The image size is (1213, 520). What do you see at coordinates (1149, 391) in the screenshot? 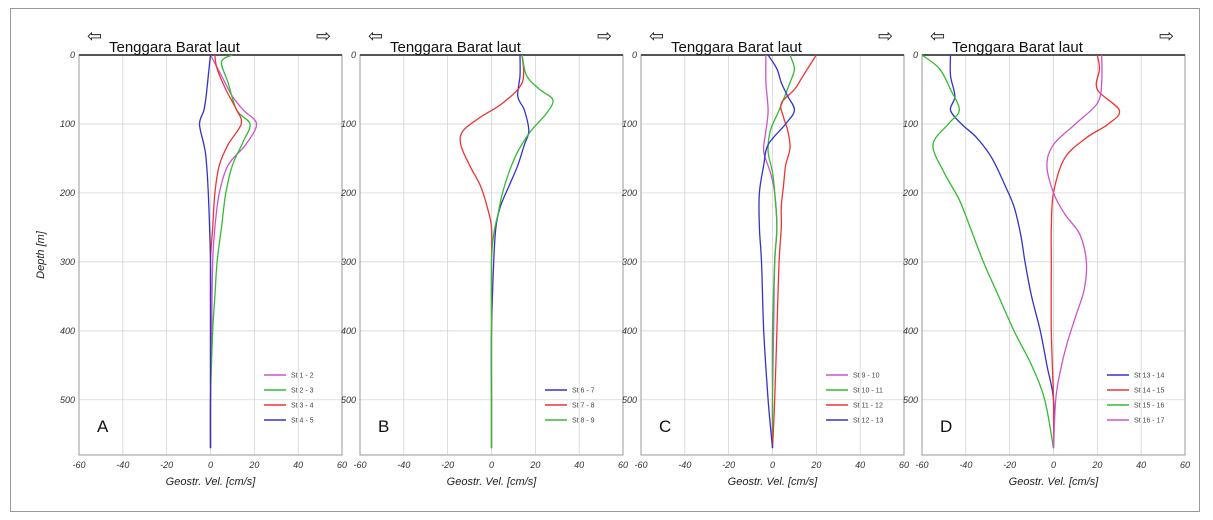
I see `legend-label: St 14 - 15` at bounding box center [1149, 391].